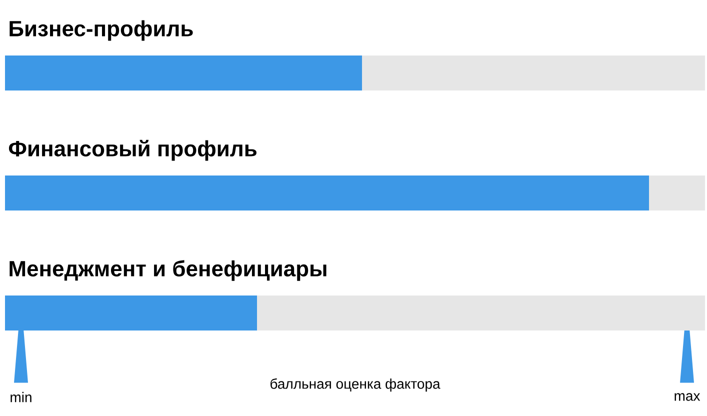 The height and width of the screenshot is (416, 707). What do you see at coordinates (101, 30) in the screenshot?
I see `y-tick-label: Бизнес-профиль` at bounding box center [101, 30].